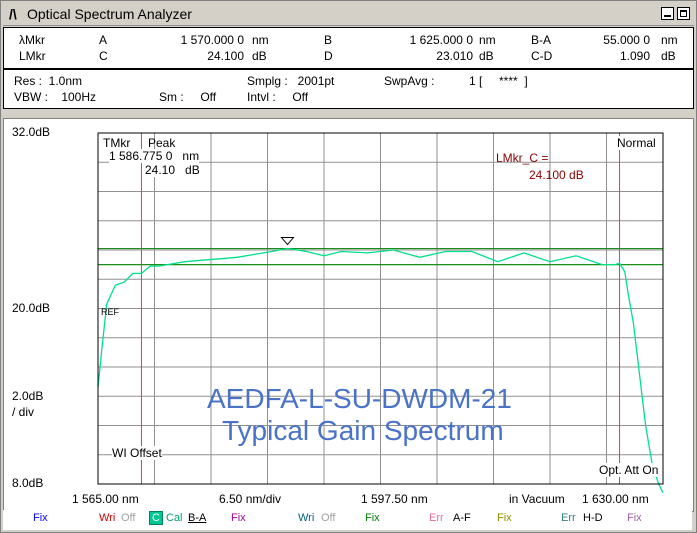  I want to click on vbw-setting: VBW : 100Hz, so click(55, 97).